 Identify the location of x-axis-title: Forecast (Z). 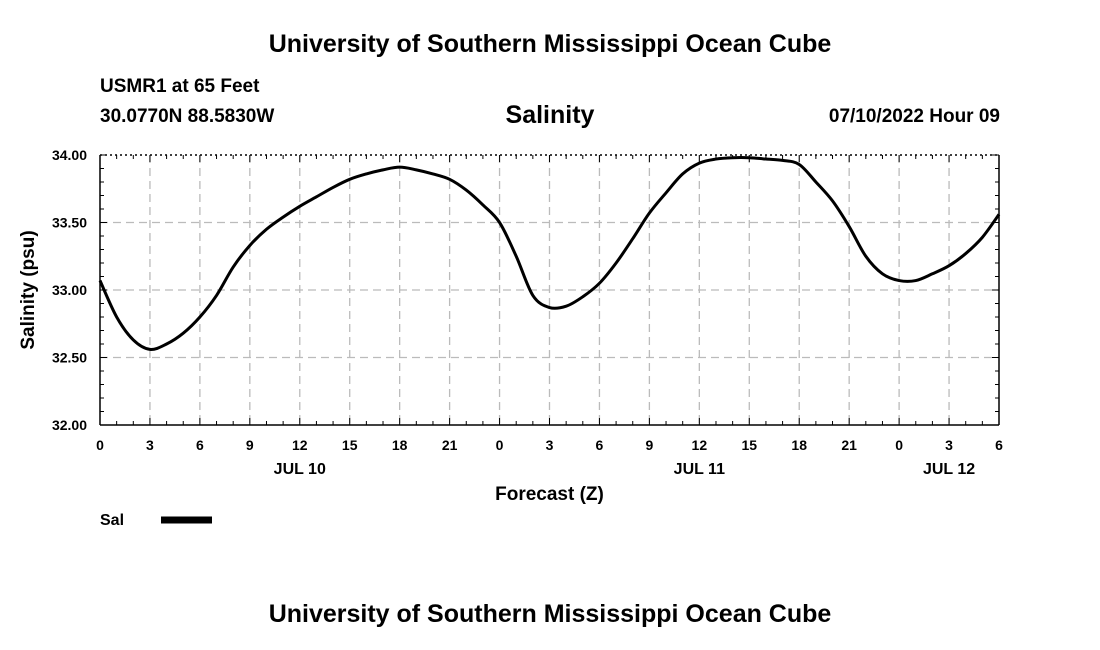
(549, 494).